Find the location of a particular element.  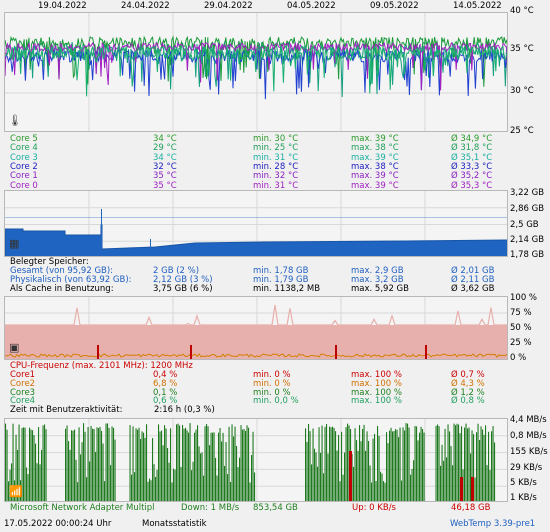

temp-rows-item: Core 4 29 °C min. 25 °C max. 38 °C Ø 31,8 °C is located at coordinates (260, 148).